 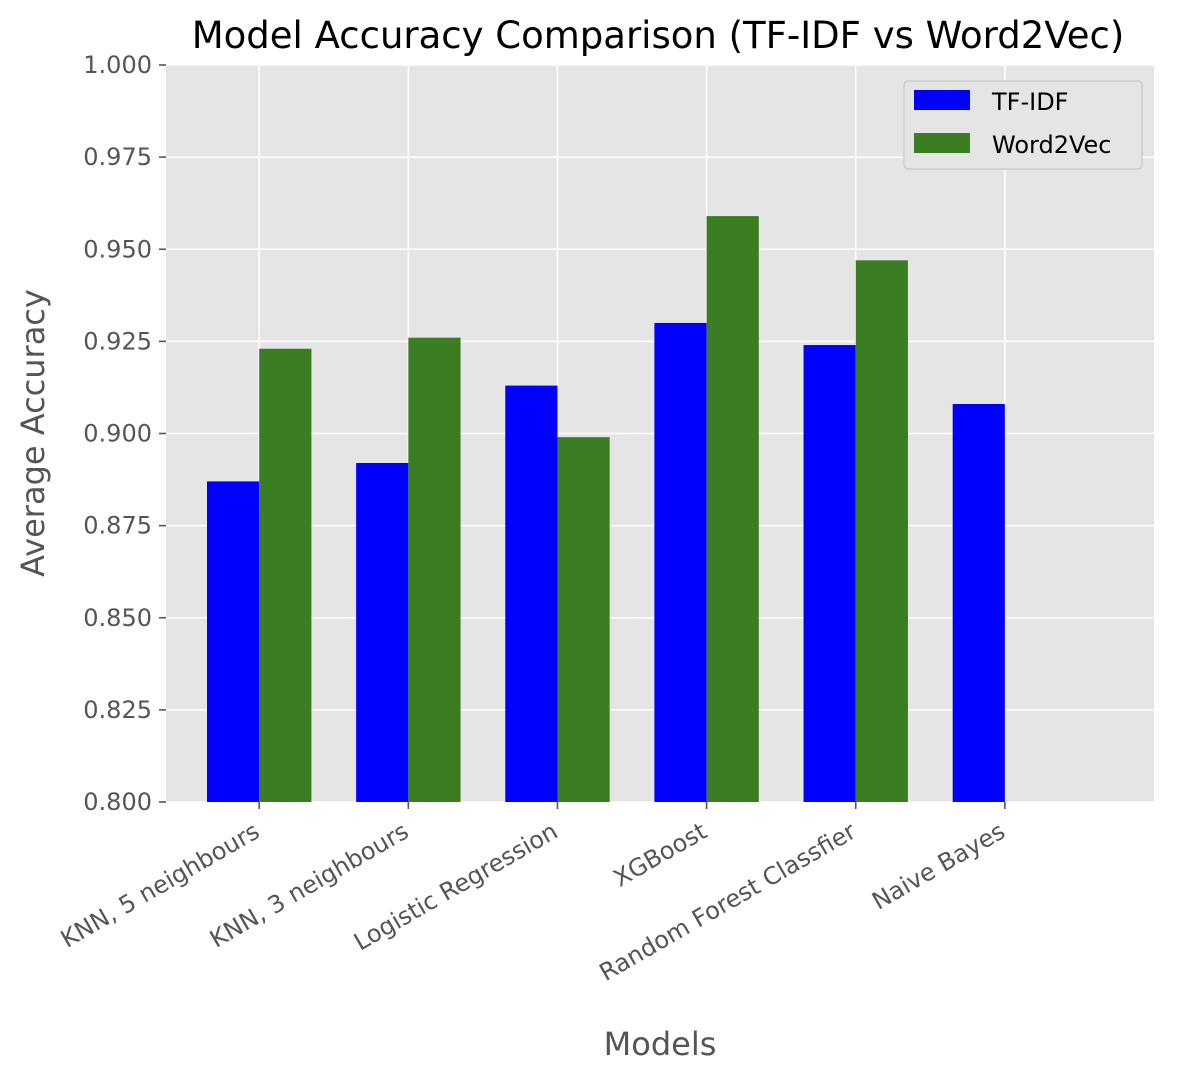 What do you see at coordinates (728, 902) in the screenshot?
I see `x-tick-label: Random Forest Classfier` at bounding box center [728, 902].